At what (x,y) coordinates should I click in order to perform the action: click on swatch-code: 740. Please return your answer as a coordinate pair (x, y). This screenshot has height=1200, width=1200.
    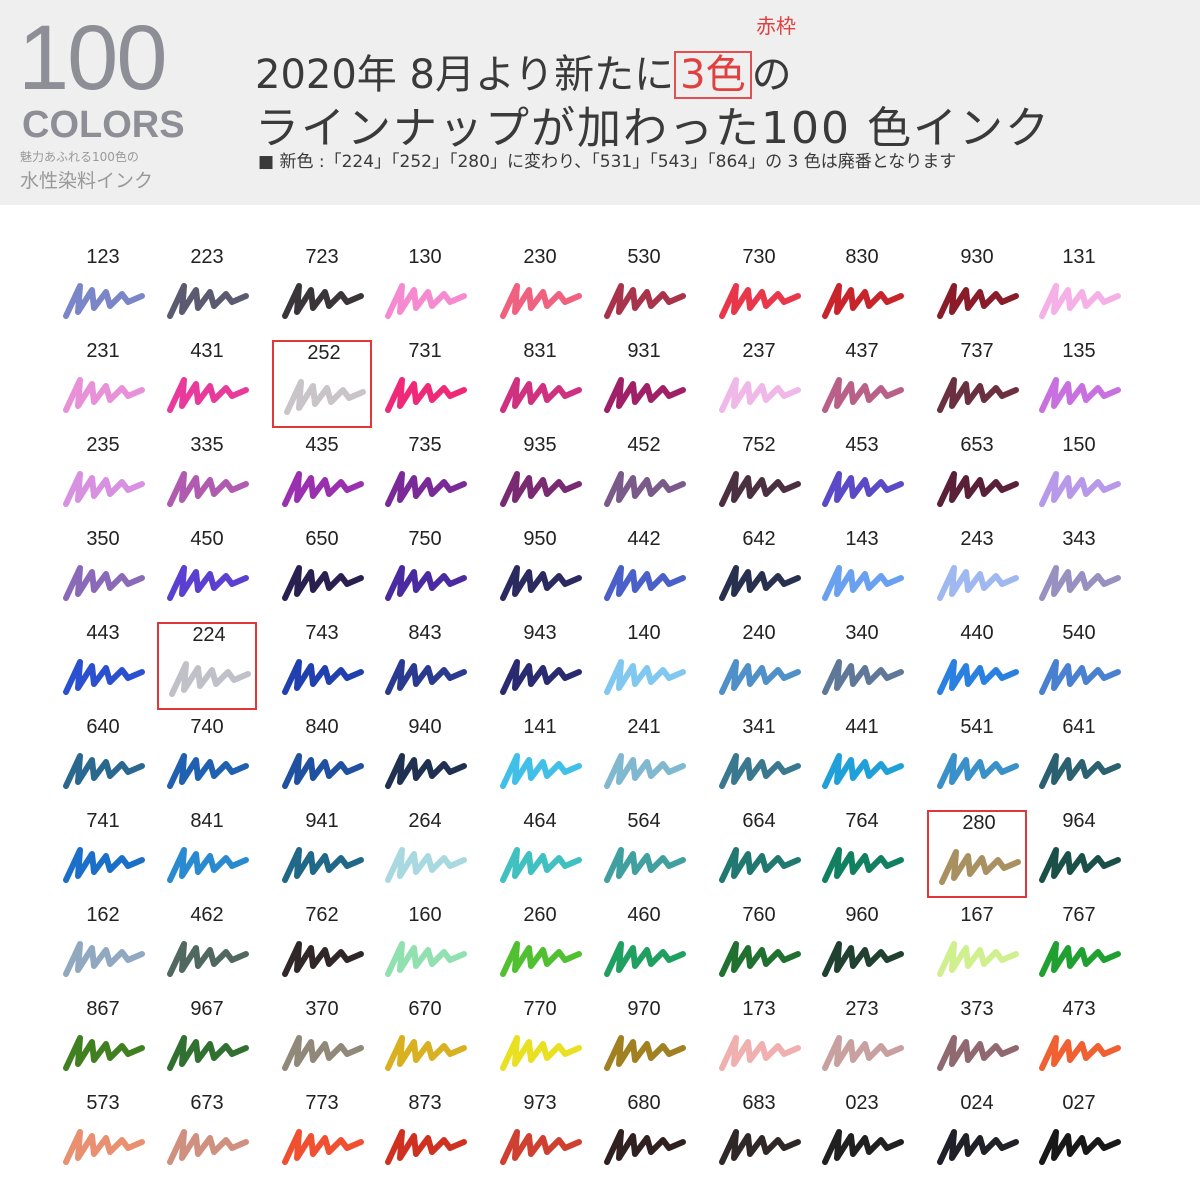
    Looking at the image, I should click on (207, 727).